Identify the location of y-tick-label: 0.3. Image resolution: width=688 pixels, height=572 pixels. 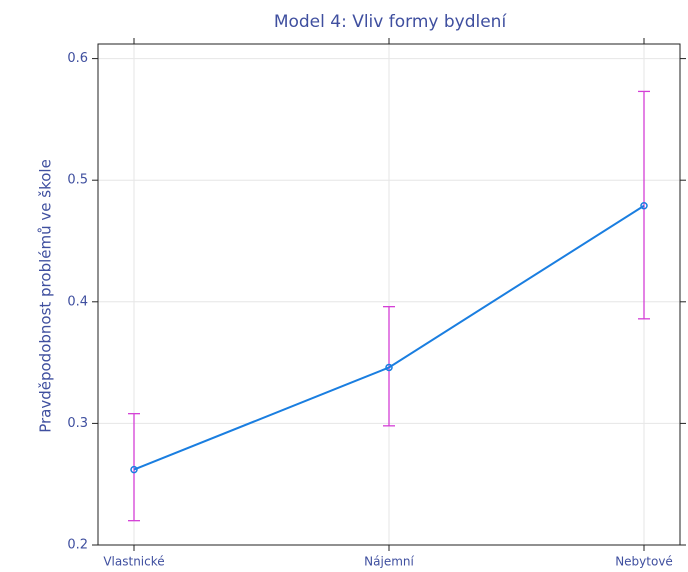
(77, 423).